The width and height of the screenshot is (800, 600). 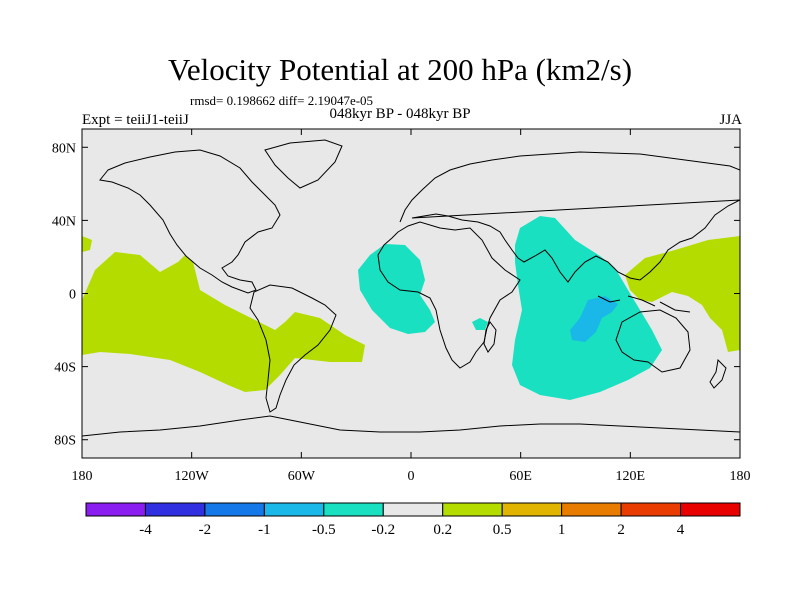 What do you see at coordinates (72, 295) in the screenshot?
I see `lat-tick-label: 0` at bounding box center [72, 295].